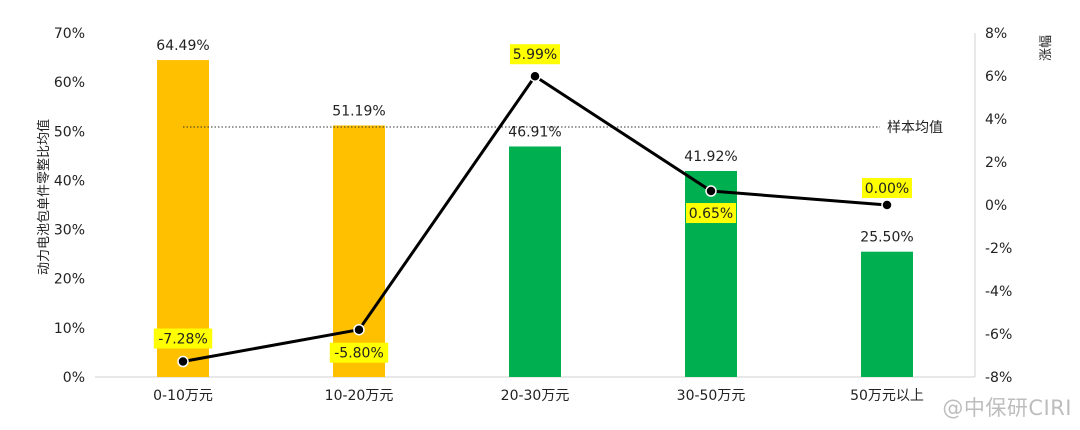  I want to click on y-tick-left: 20%, so click(69, 280).